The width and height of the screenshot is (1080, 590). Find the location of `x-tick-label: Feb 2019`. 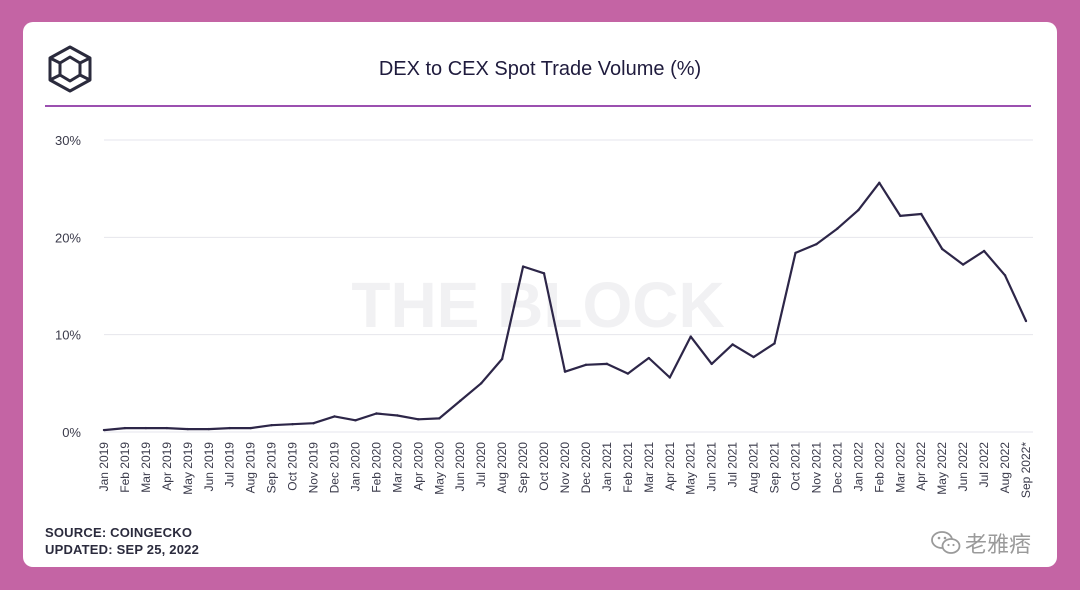

x-tick-label: Feb 2019 is located at coordinates (125, 467).